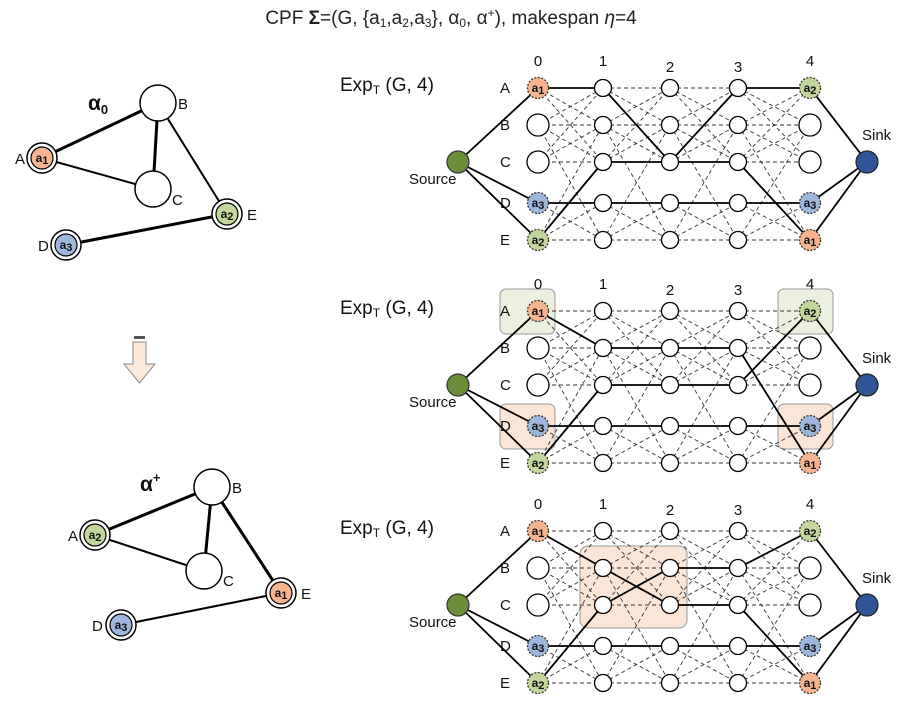  Describe the element at coordinates (670, 290) in the screenshot. I see `time-step-2: 2` at that location.